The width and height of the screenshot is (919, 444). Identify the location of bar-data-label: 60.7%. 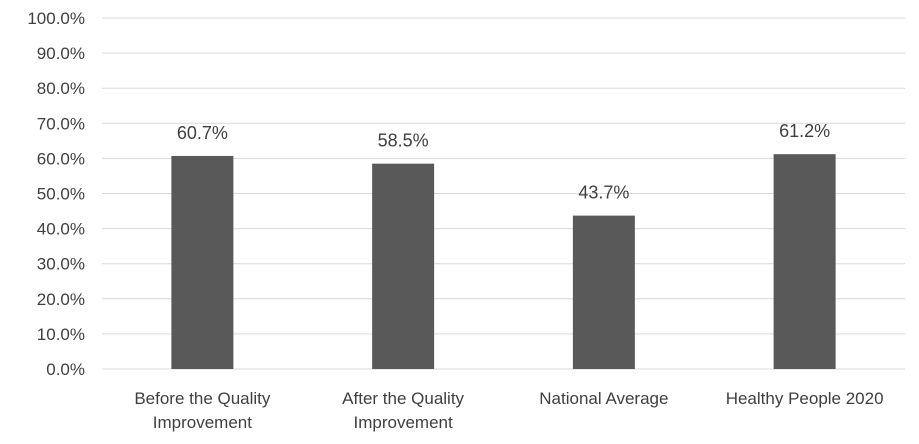
(202, 133).